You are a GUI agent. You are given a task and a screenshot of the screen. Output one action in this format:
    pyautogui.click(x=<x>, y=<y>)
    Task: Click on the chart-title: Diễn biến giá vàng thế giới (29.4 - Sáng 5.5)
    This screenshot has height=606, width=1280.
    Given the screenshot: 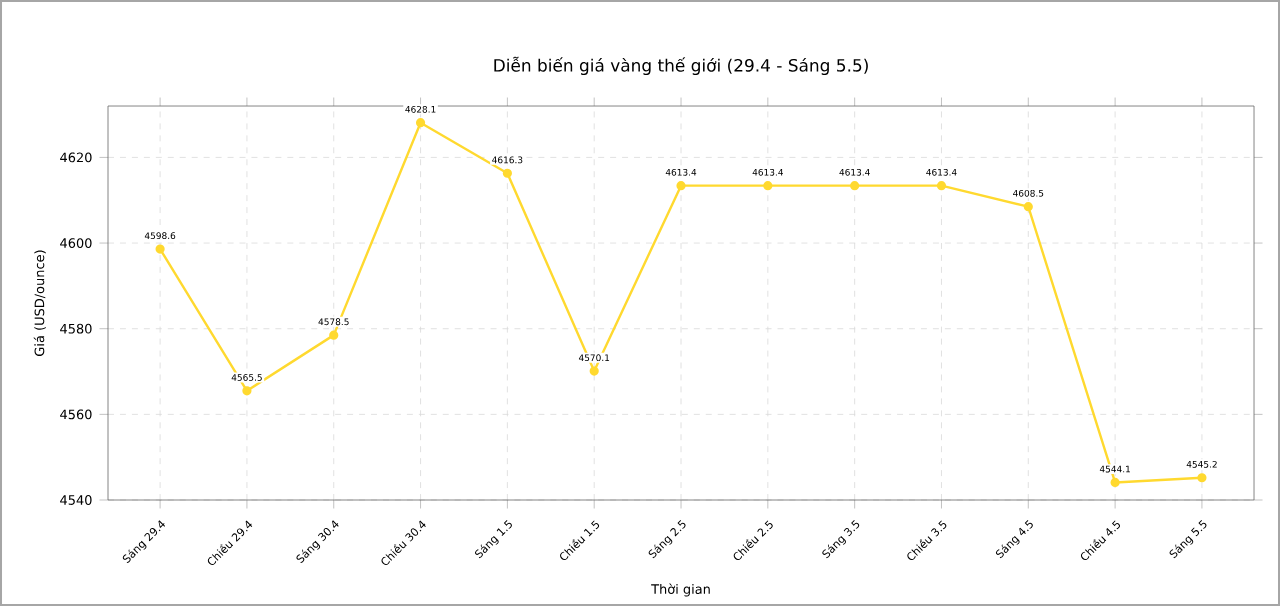 What is the action you would take?
    pyautogui.click(x=681, y=66)
    